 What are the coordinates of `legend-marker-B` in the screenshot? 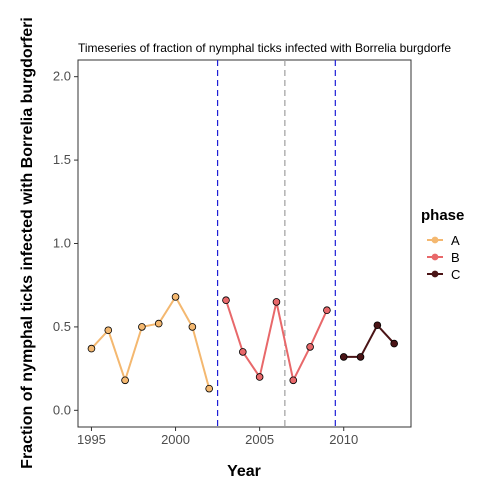 It's located at (435, 257).